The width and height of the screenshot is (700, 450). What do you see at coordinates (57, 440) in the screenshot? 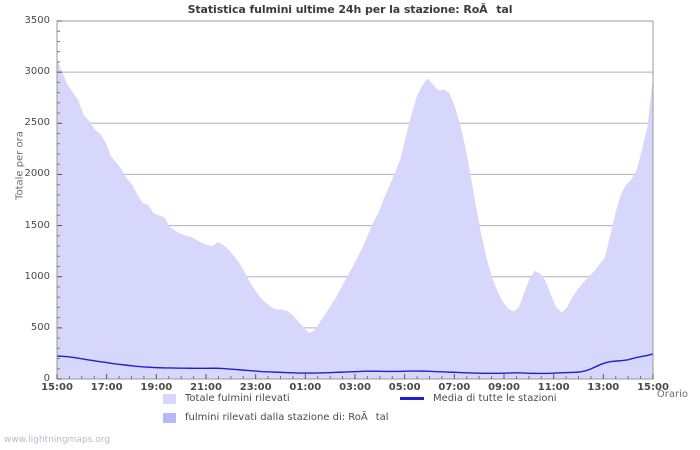
I see `watermark: www.lightningmaps.org` at bounding box center [57, 440].